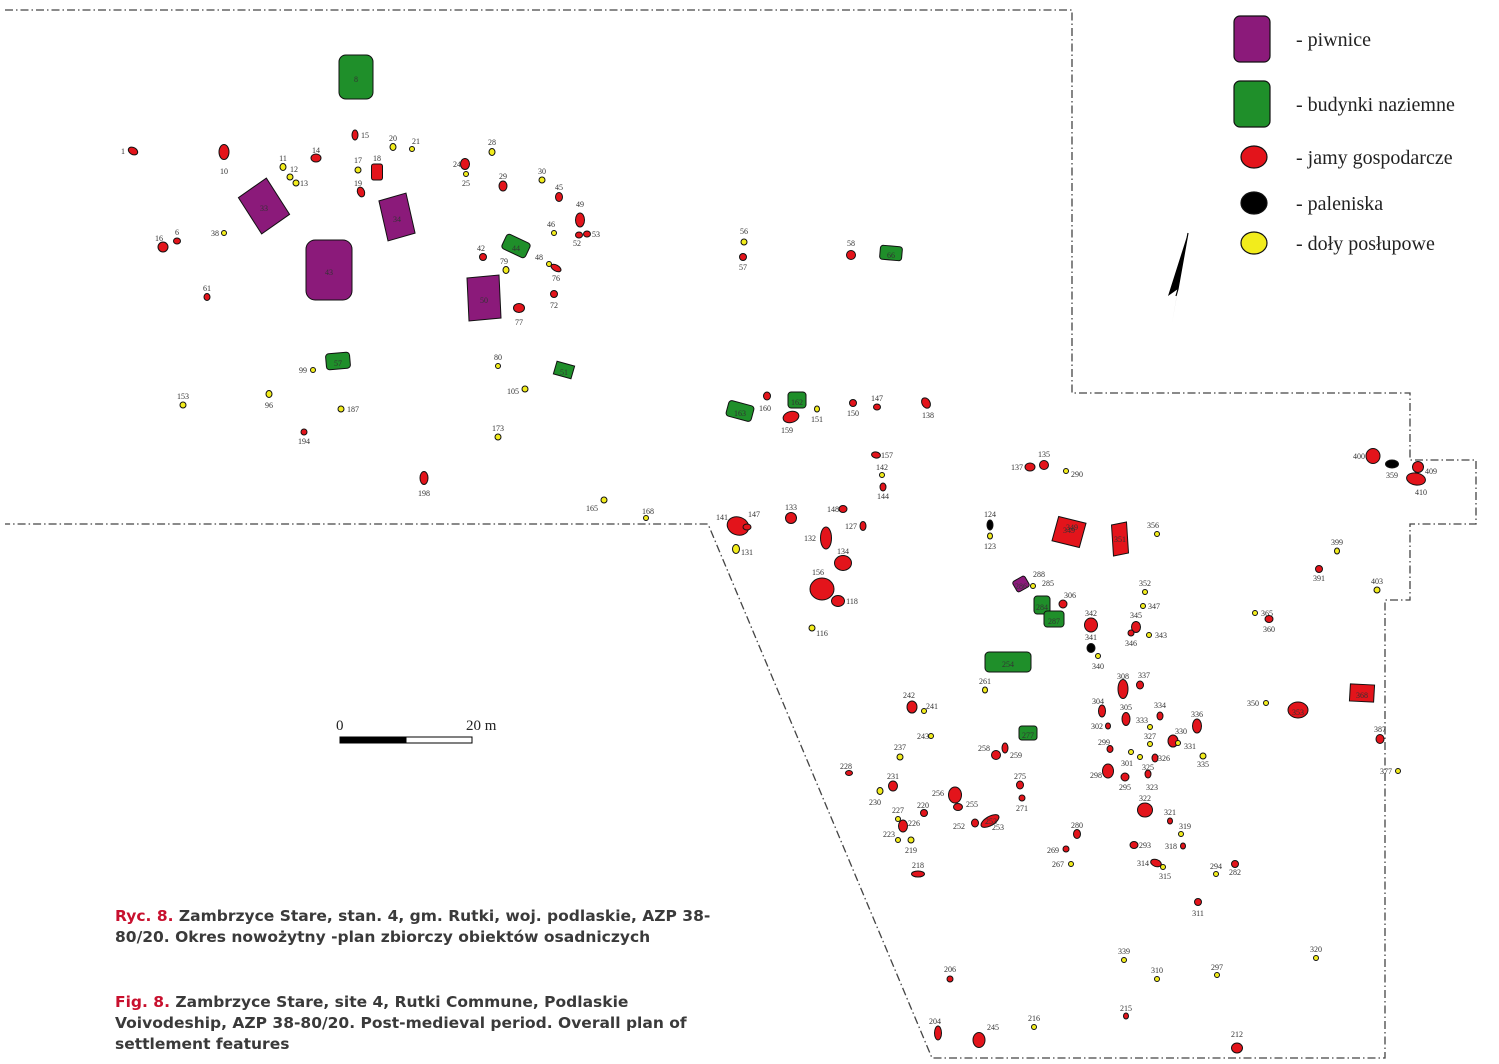  Describe the element at coordinates (1298, 712) in the screenshot. I see `feature-label: 353` at that location.